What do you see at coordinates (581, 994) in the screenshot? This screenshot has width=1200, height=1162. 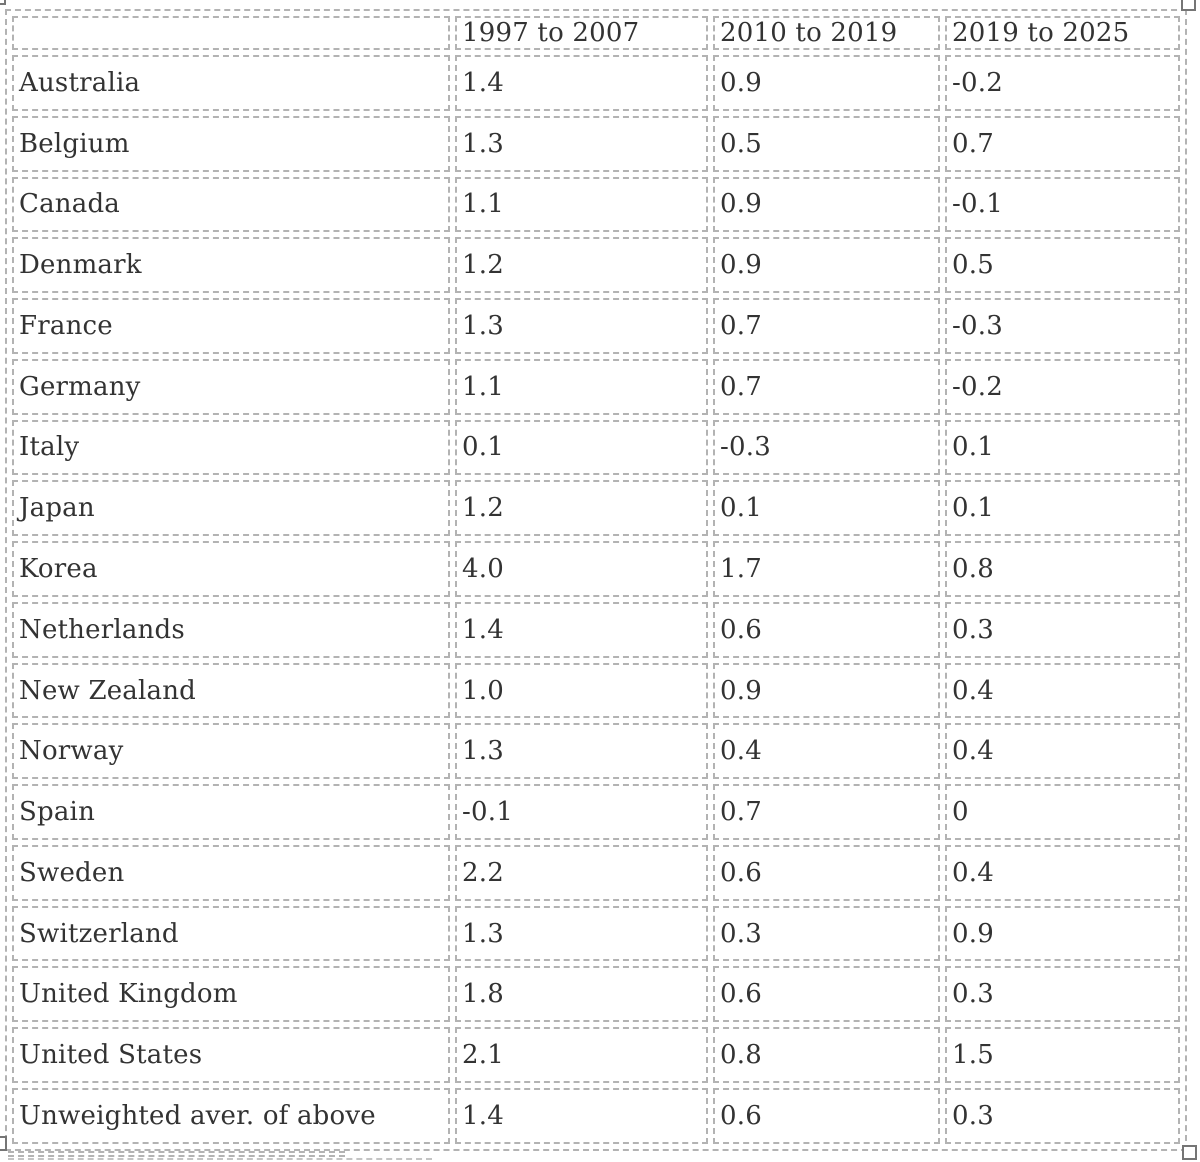 I see `value-cell: 1.8` at bounding box center [581, 994].